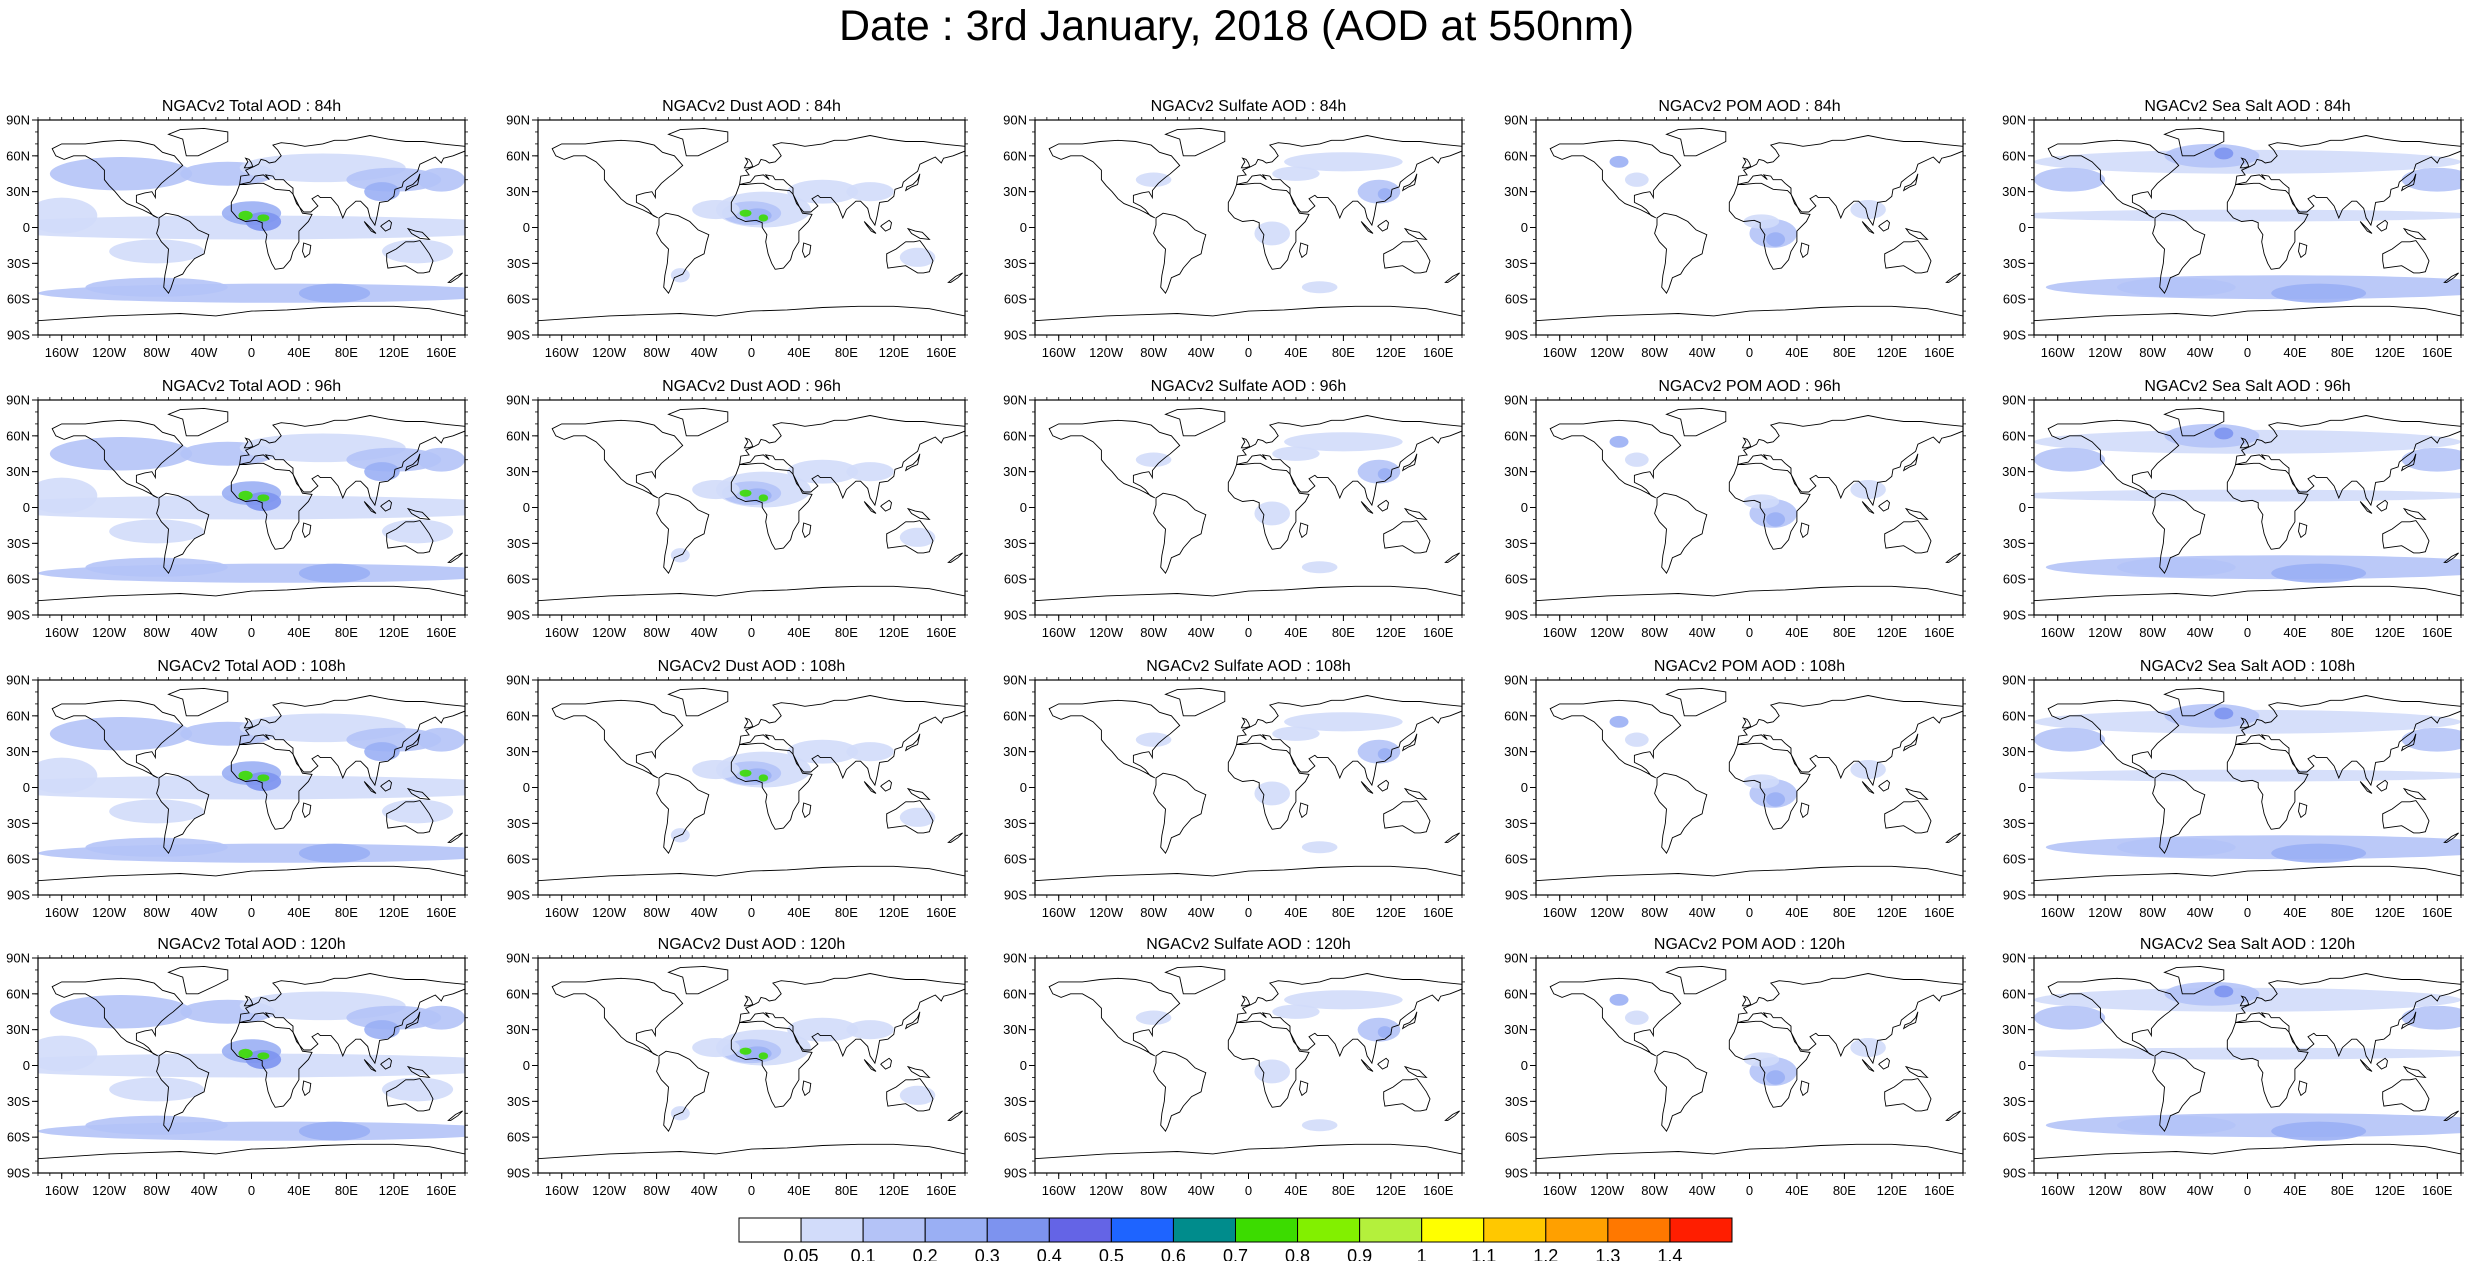 Image resolution: width=2473 pixels, height=1261 pixels. I want to click on panel-title: NGACv2 POM AOD : 108h, so click(1749, 666).